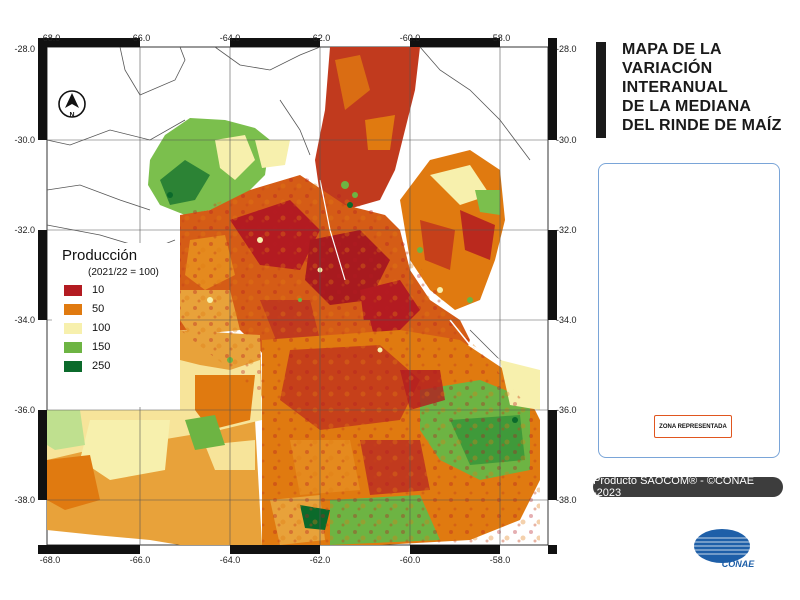 This screenshot has width=800, height=600. What do you see at coordinates (87, 347) in the screenshot?
I see `legend-item: 150` at bounding box center [87, 347].